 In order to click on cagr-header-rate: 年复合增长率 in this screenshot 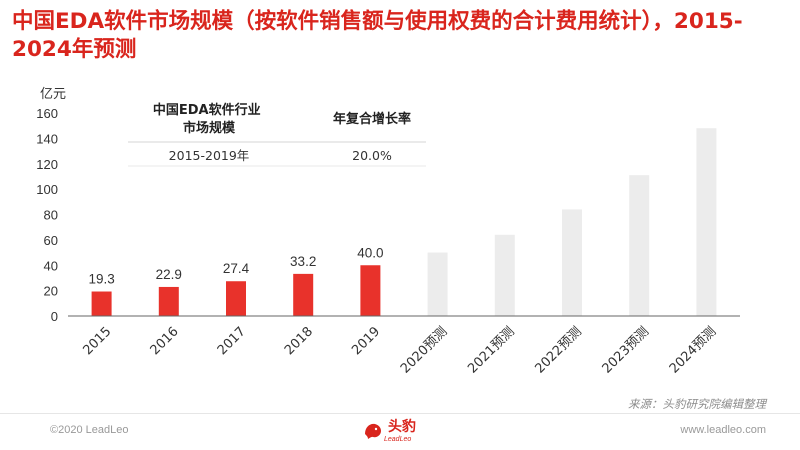, I will do `click(372, 119)`.